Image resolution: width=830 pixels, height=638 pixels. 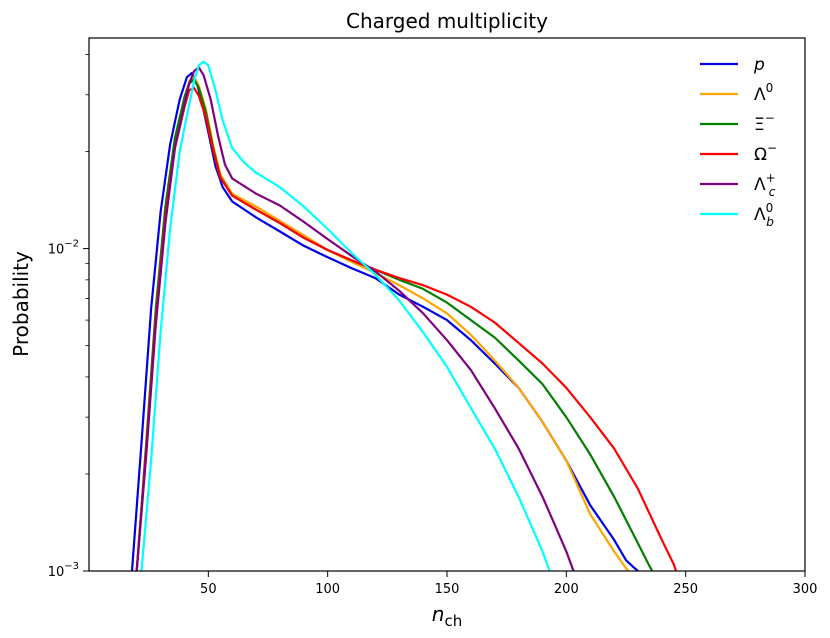 I want to click on x-tick-label: 150, so click(x=447, y=589).